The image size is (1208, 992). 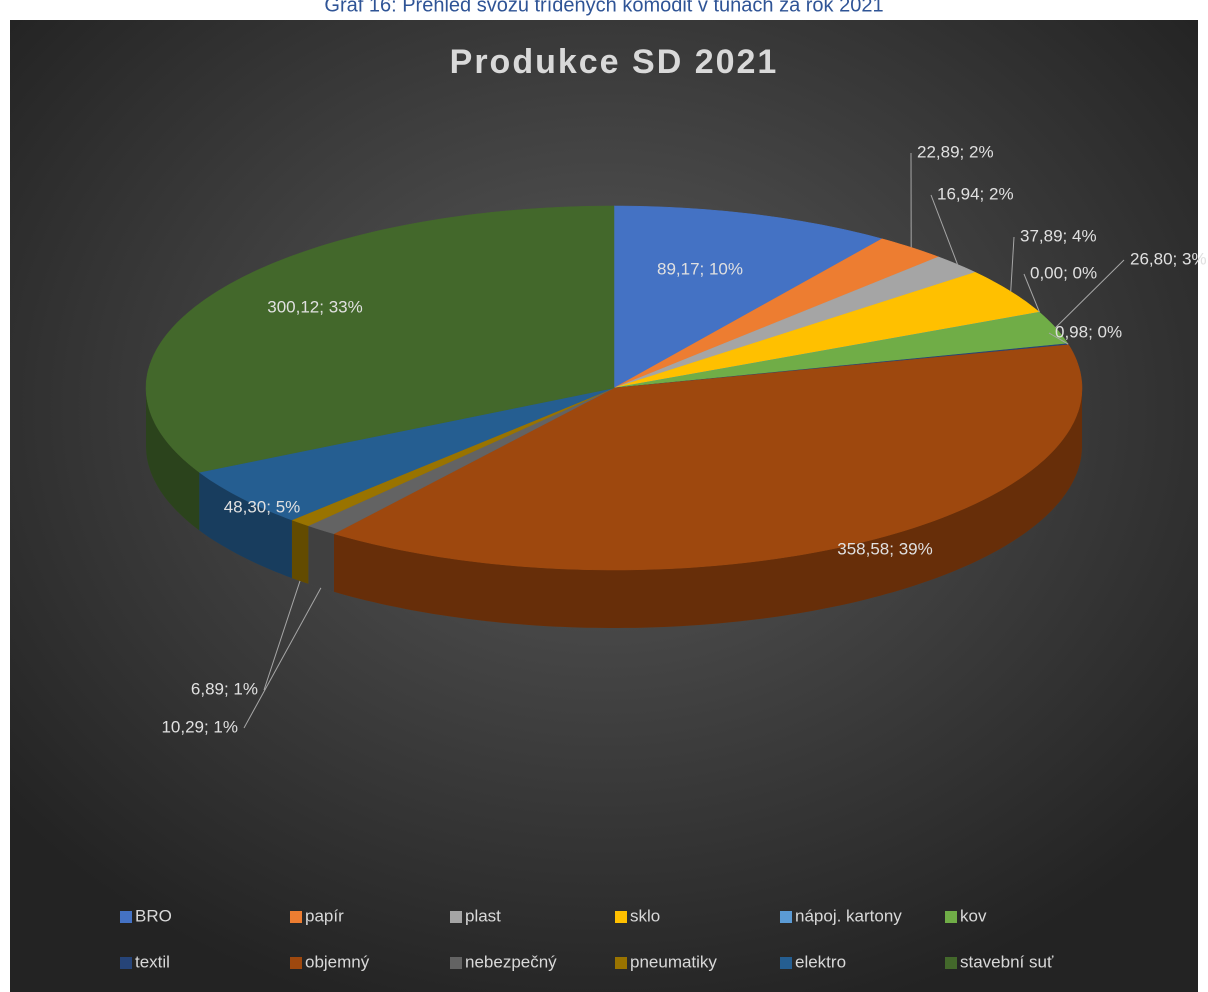 What do you see at coordinates (700, 268) in the screenshot?
I see `data-label: 89,17; 10%` at bounding box center [700, 268].